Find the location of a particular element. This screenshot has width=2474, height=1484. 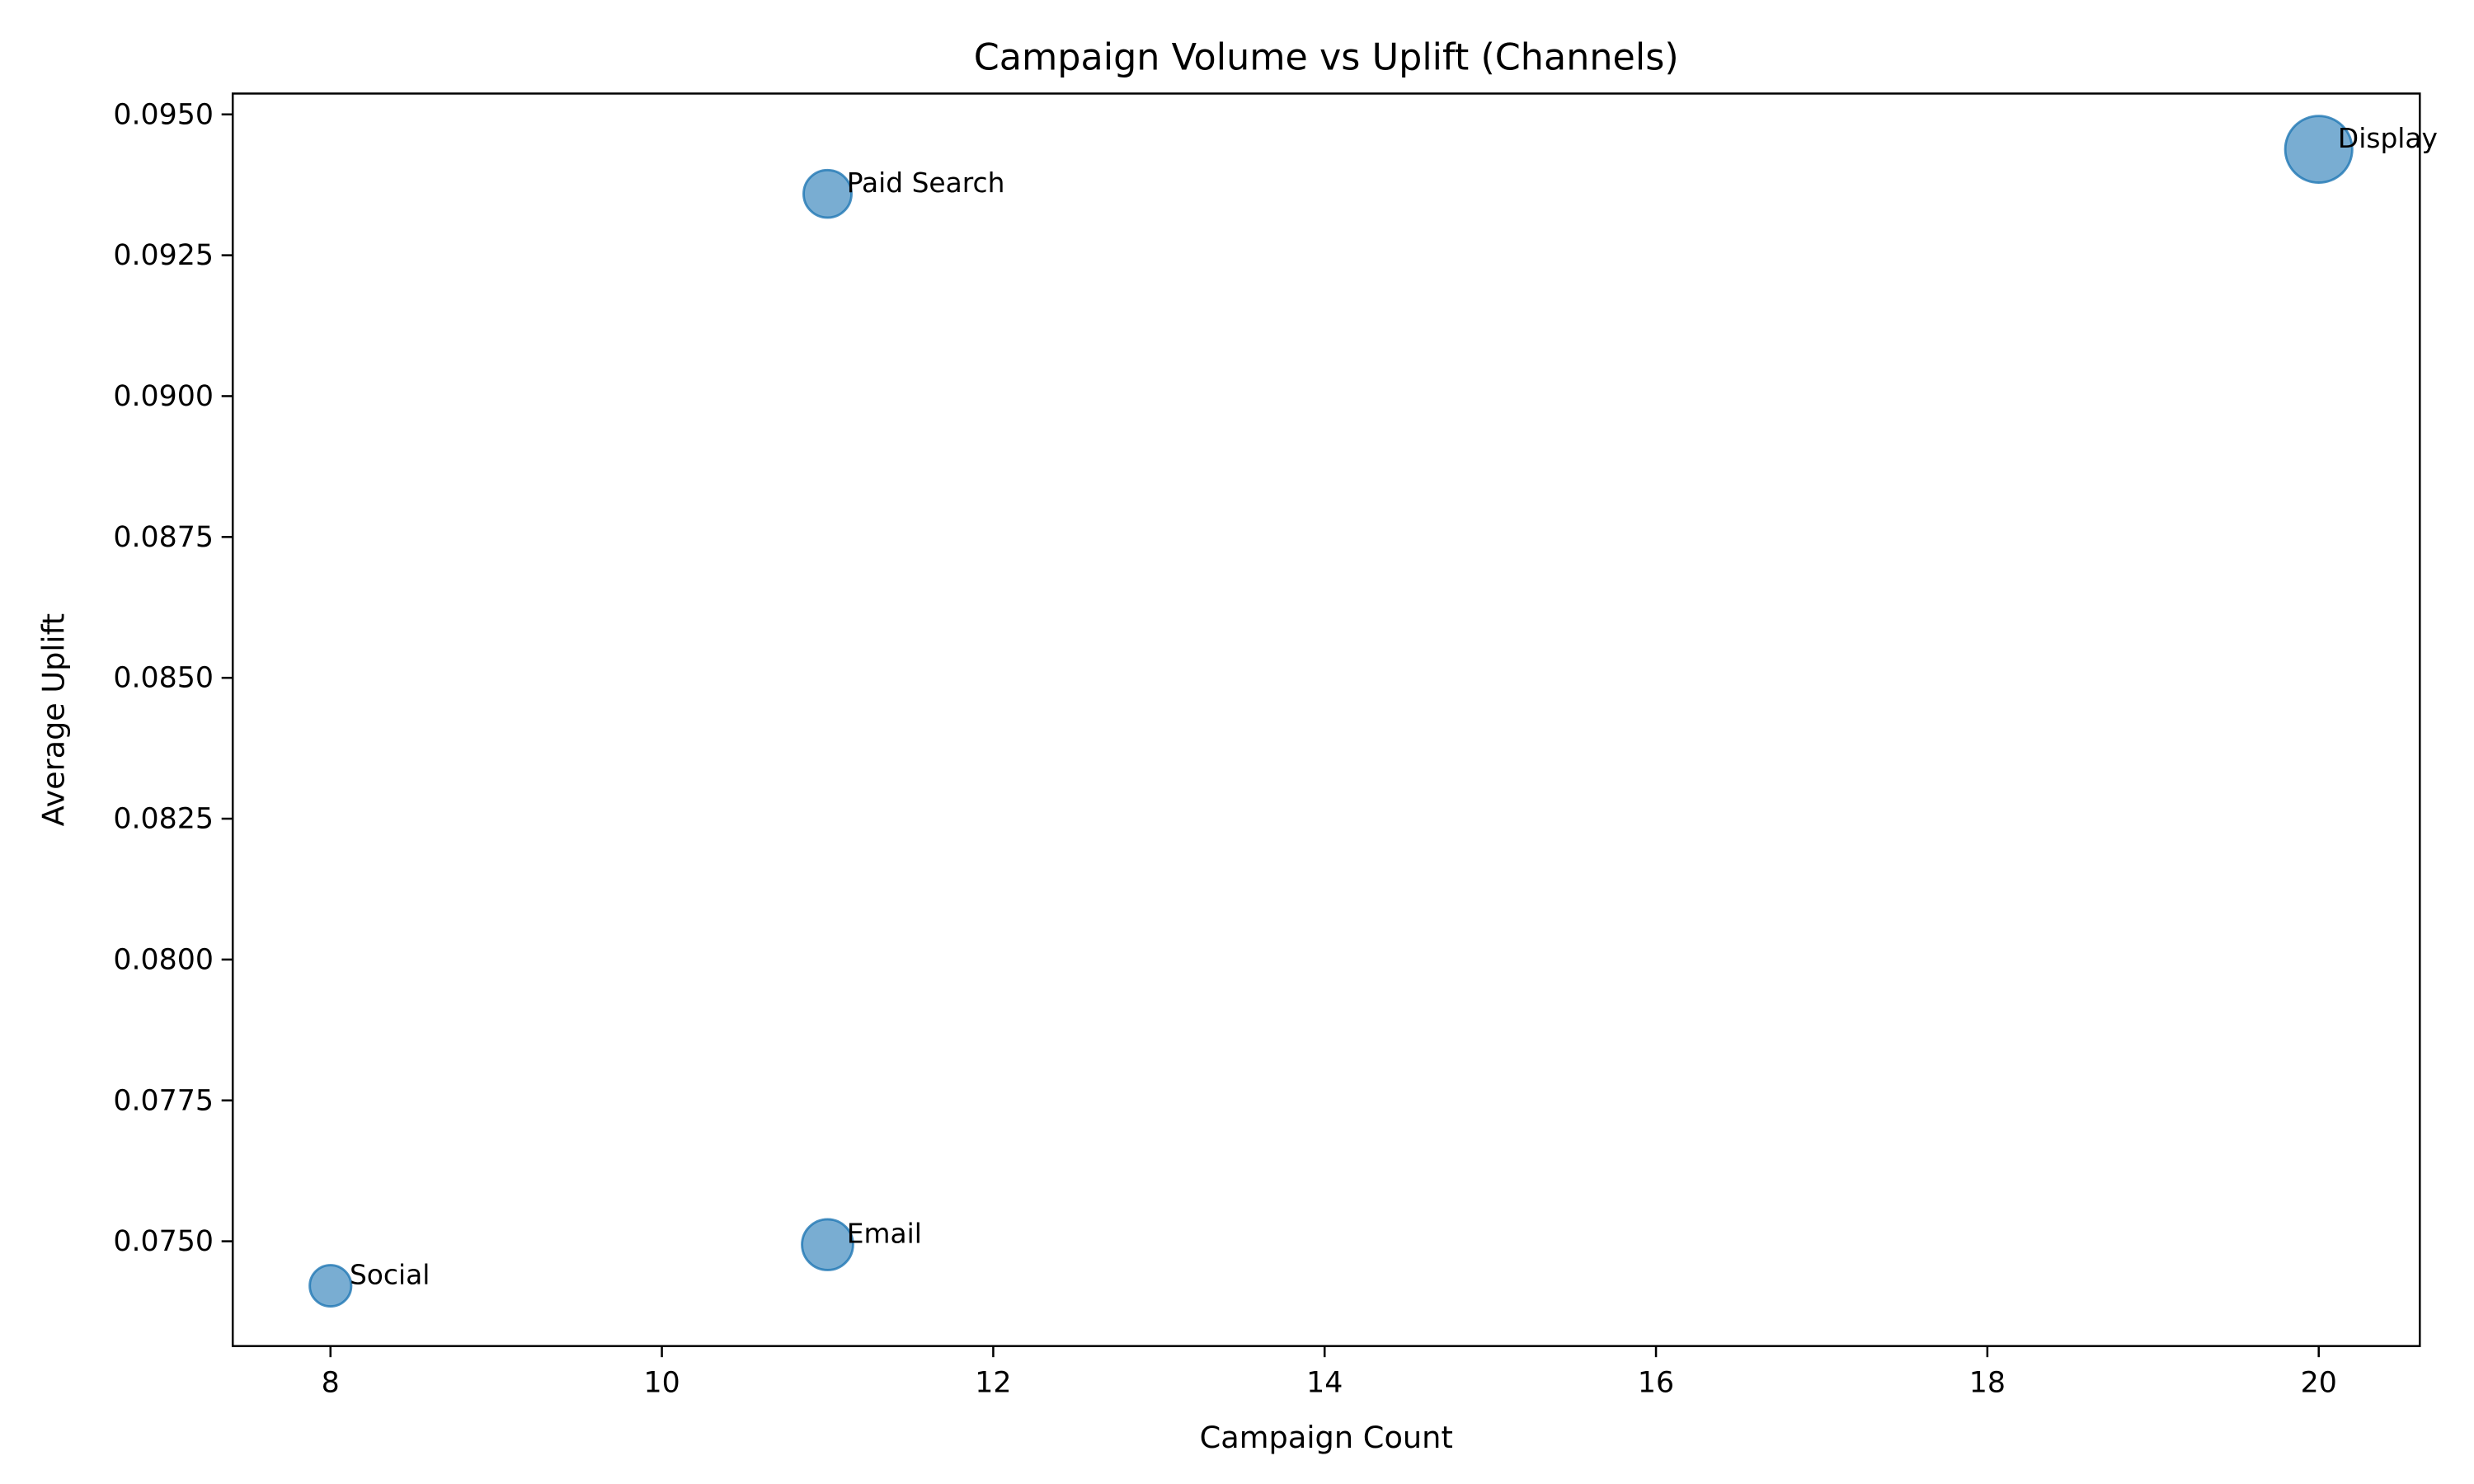

point-label: Display is located at coordinates (2388, 138).